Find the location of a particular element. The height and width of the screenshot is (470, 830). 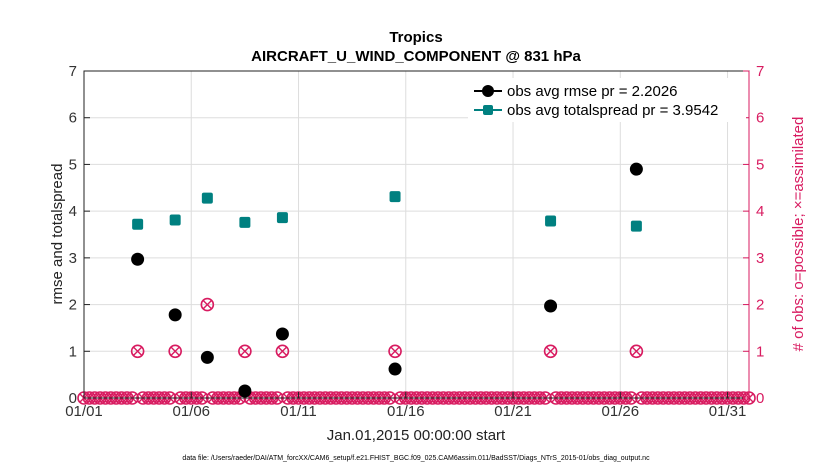

y-right-tick-label: 1 is located at coordinates (760, 351).